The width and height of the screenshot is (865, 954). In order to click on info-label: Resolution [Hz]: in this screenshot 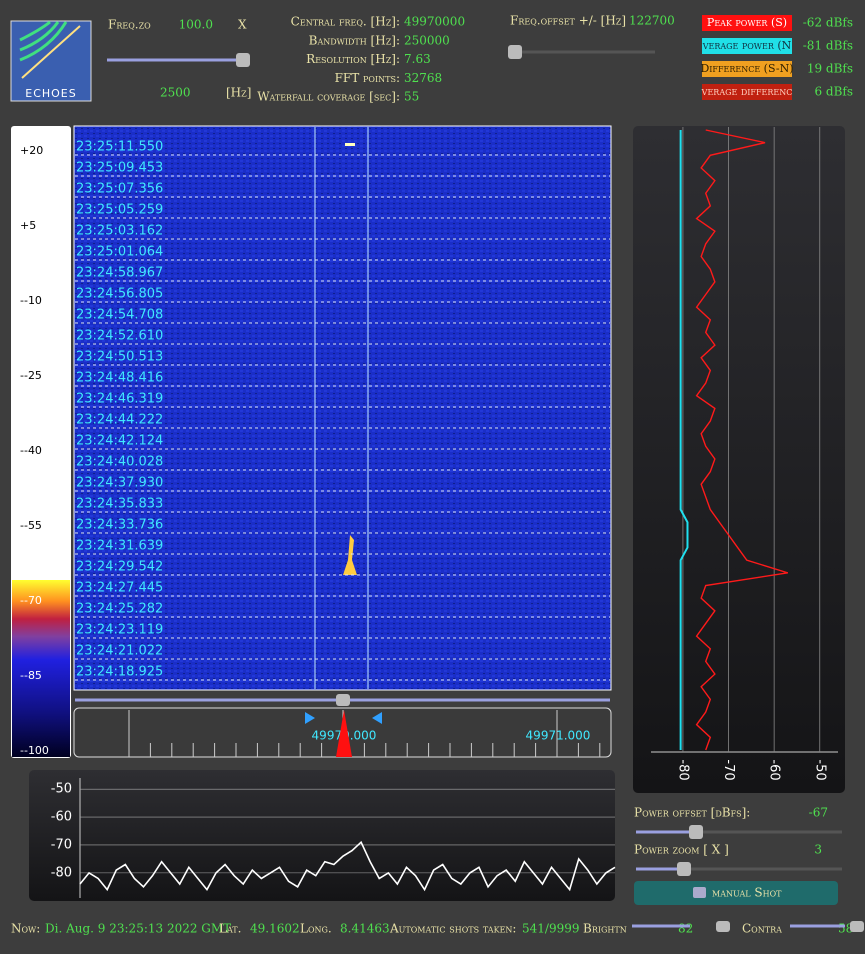, I will do `click(353, 59)`.